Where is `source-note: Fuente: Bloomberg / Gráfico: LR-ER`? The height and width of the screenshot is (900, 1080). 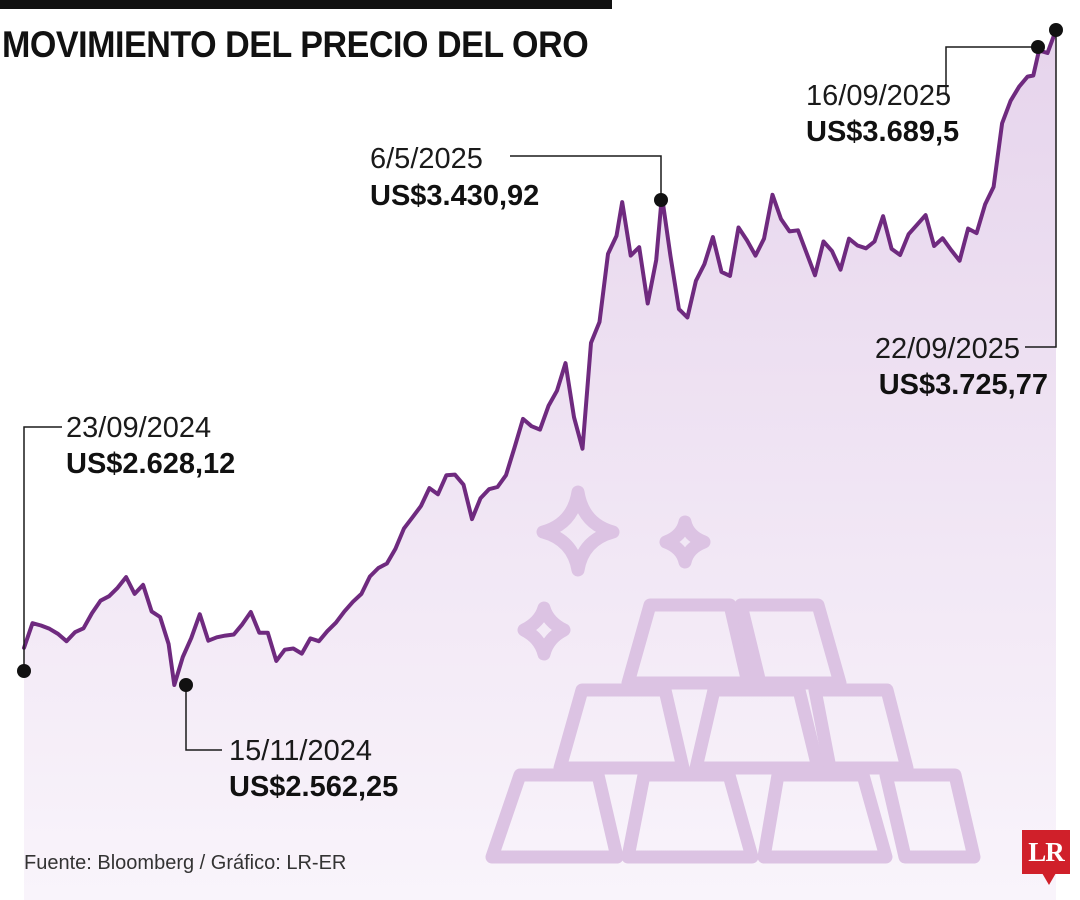
source-note: Fuente: Bloomberg / Gráfico: LR-ER is located at coordinates (185, 863).